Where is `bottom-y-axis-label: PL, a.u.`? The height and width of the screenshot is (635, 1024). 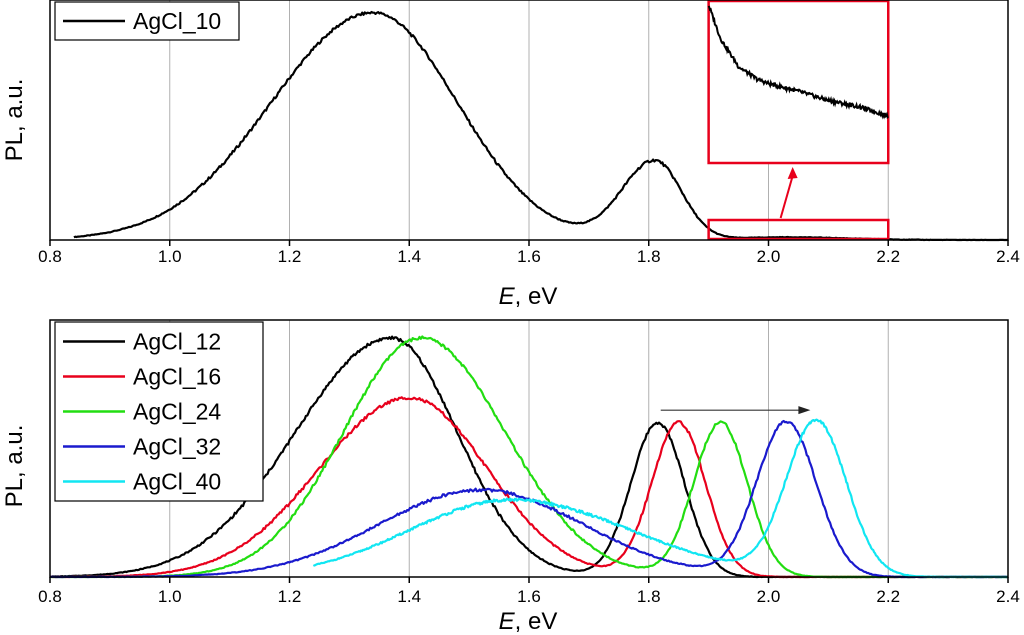 bottom-y-axis-label: PL, a.u. is located at coordinates (14, 466).